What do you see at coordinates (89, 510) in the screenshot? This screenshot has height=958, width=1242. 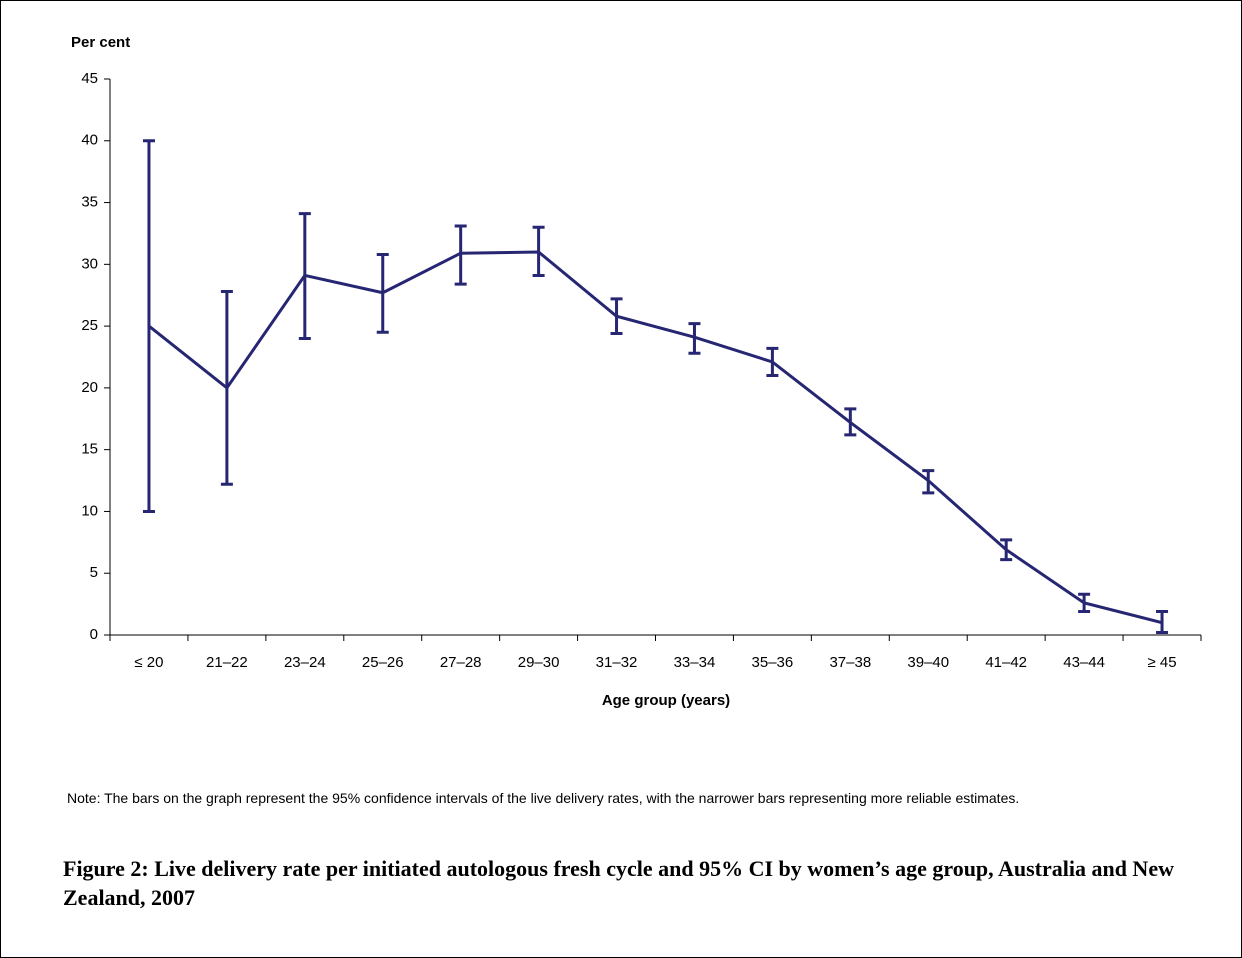 I see `y-tick-label: 10` at bounding box center [89, 510].